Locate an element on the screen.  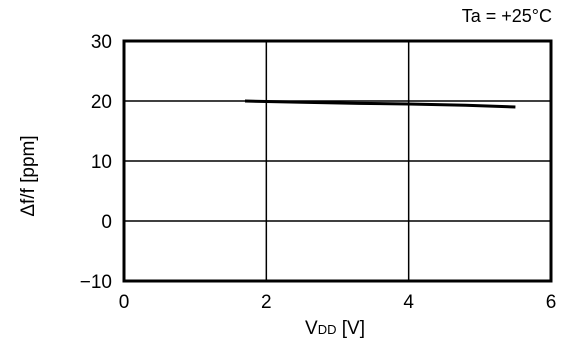
x-axis-label-subscript: DD is located at coordinates (327, 329).